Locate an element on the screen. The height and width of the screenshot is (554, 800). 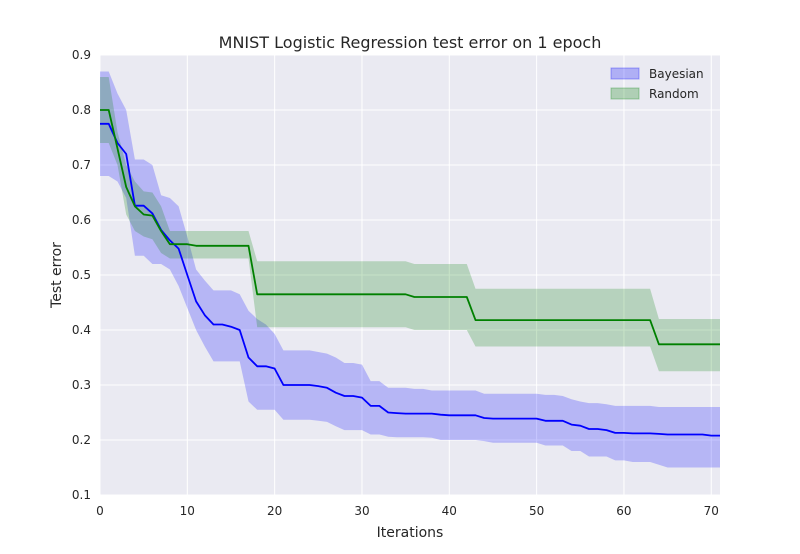
y-tick-label-5: 0.6 is located at coordinates (81, 220).